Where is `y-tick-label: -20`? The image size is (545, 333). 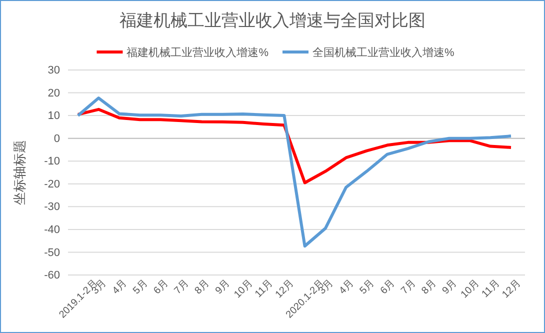
y-tick-label: -20 is located at coordinates (52, 184).